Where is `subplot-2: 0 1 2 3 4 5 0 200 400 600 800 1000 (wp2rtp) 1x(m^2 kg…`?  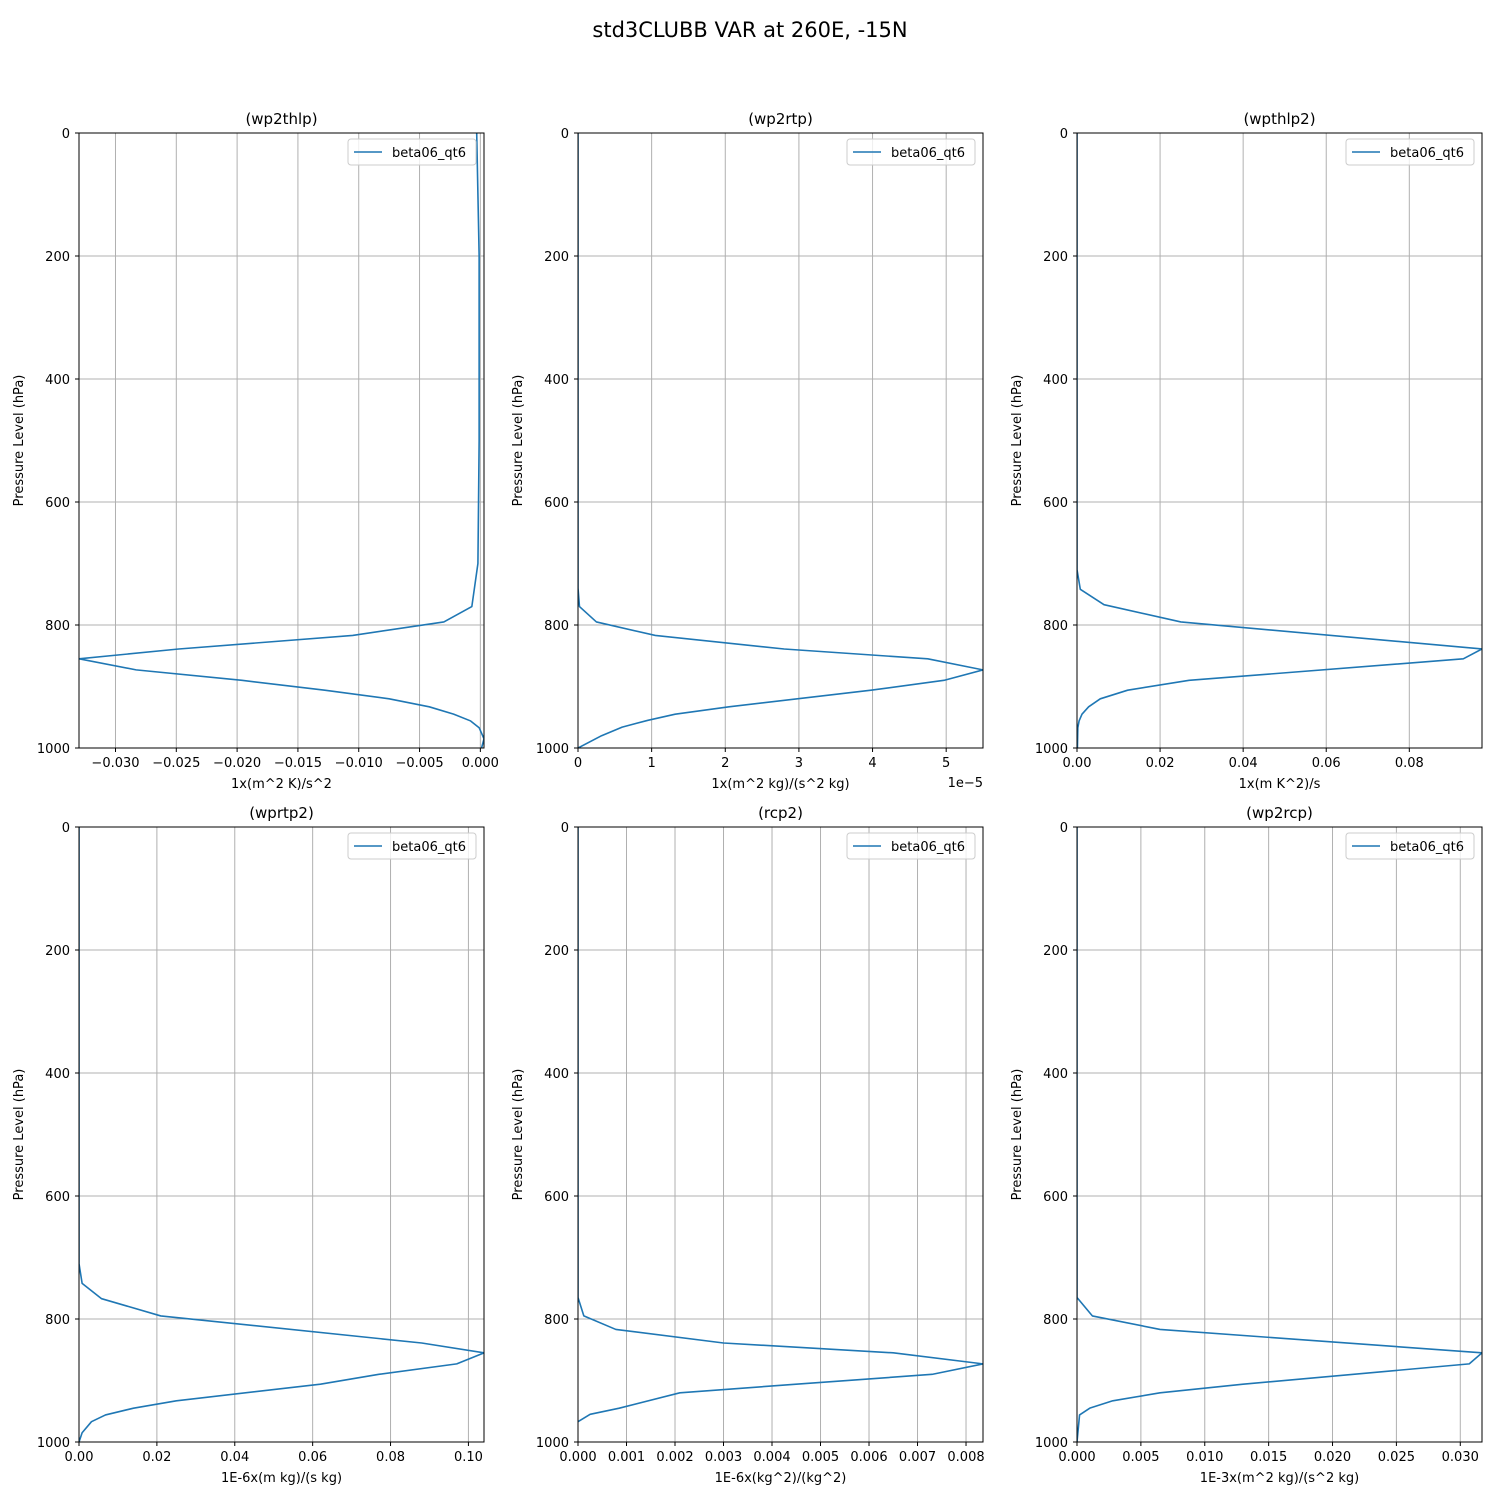
subplot-2: 0 1 2 3 4 5 0 200 400 600 800 1000 (wp2rtp) 1x(m^2 kg… is located at coordinates (747, 451).